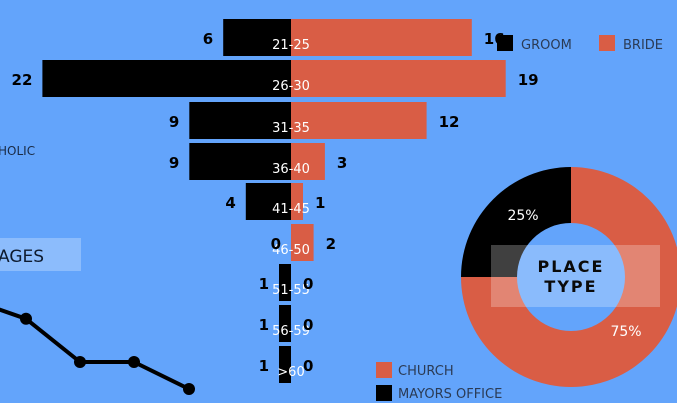  I want to click on age-category-label: 36-40, so click(291, 169).